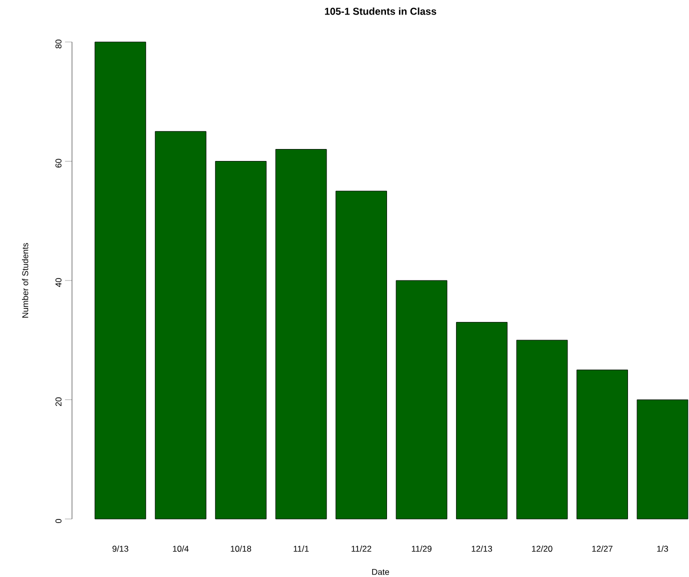  Describe the element at coordinates (58, 283) in the screenshot. I see `y-tick-label: 40` at that location.